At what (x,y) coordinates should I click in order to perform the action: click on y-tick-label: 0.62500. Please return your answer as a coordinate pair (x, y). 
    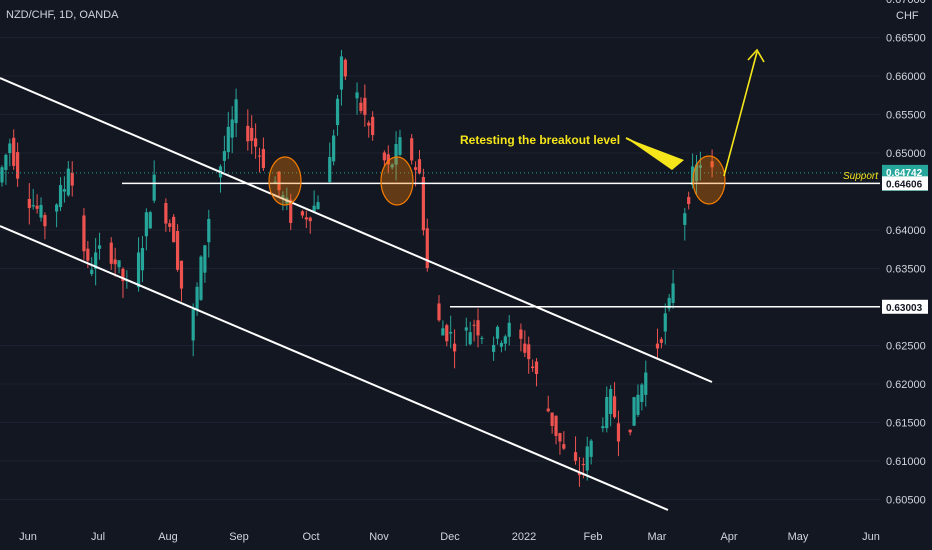
    Looking at the image, I should click on (906, 347).